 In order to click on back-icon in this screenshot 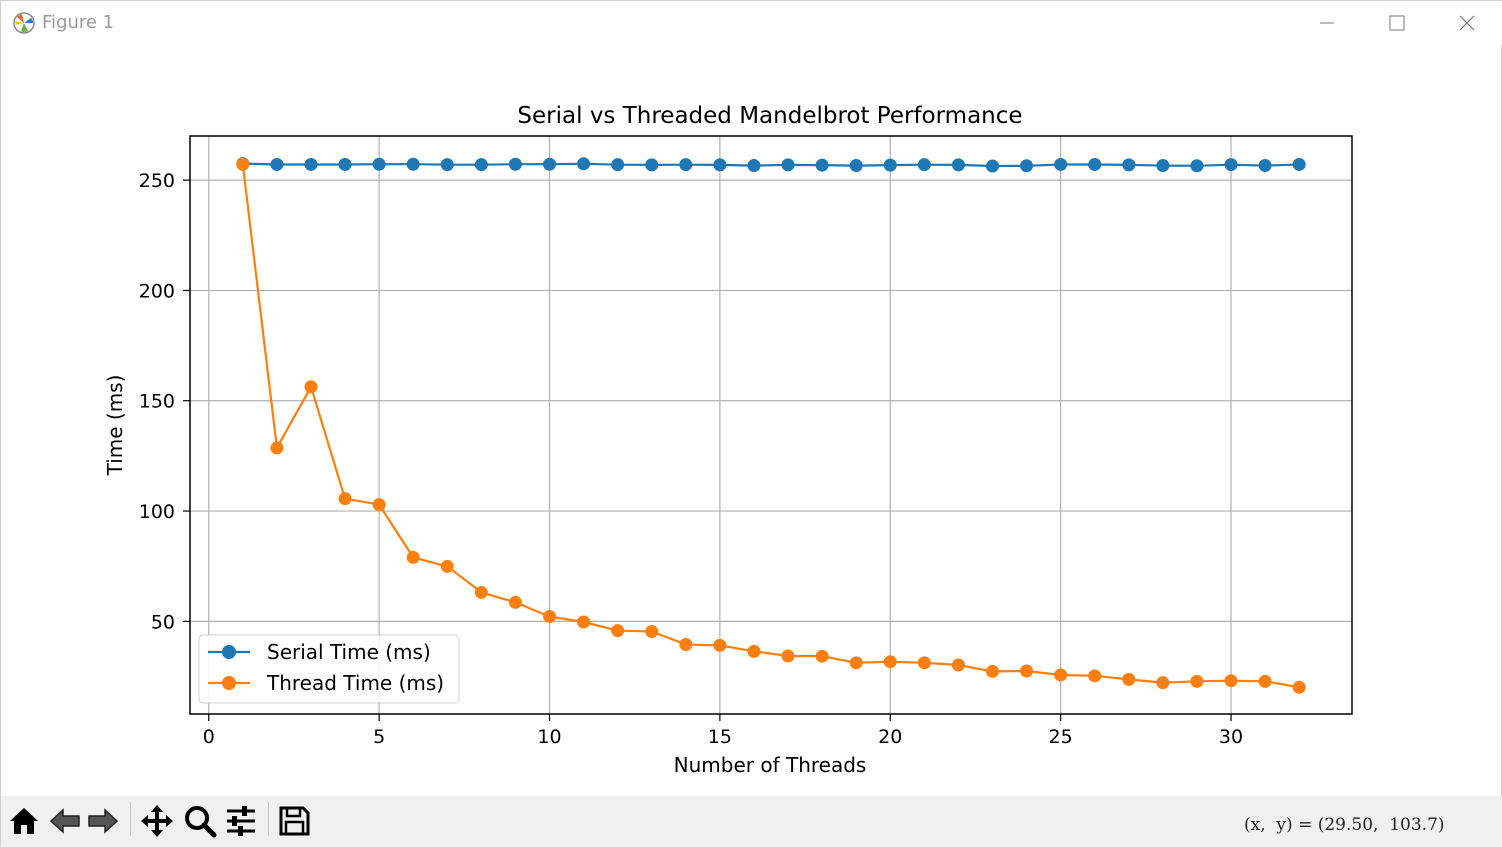, I will do `click(64, 821)`.